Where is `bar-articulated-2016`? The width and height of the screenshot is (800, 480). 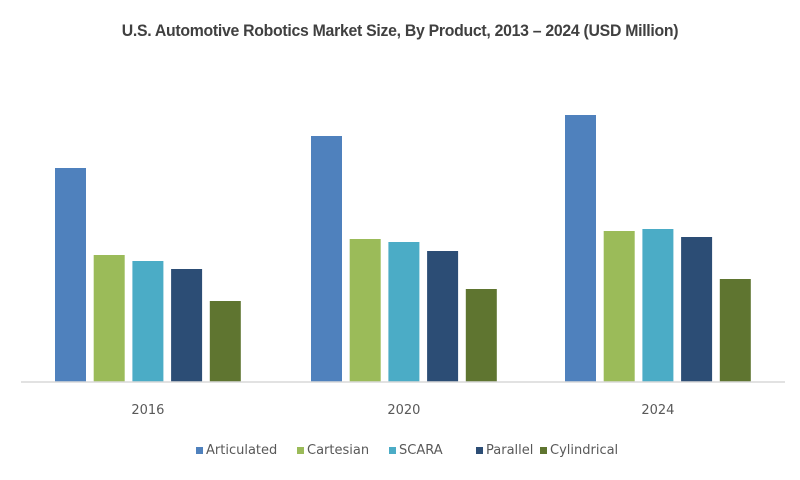 bar-articulated-2016 is located at coordinates (70, 275).